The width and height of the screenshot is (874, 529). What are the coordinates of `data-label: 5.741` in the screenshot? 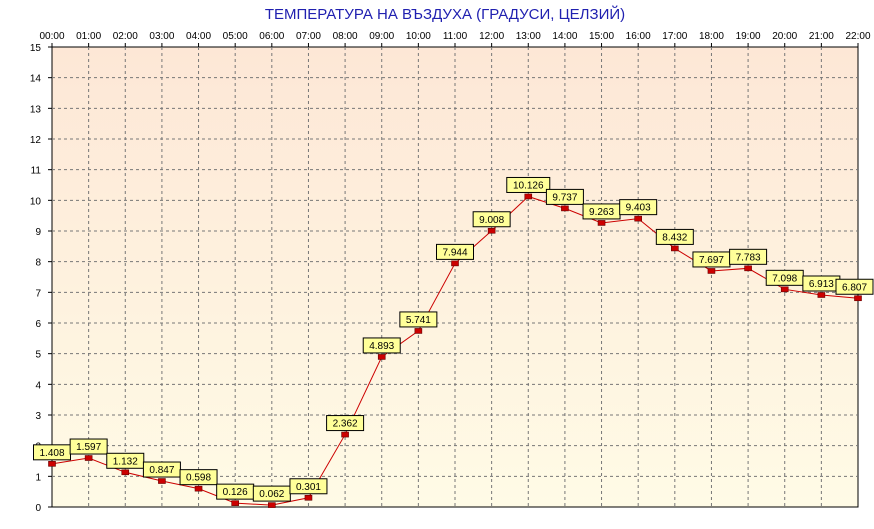 It's located at (418, 319).